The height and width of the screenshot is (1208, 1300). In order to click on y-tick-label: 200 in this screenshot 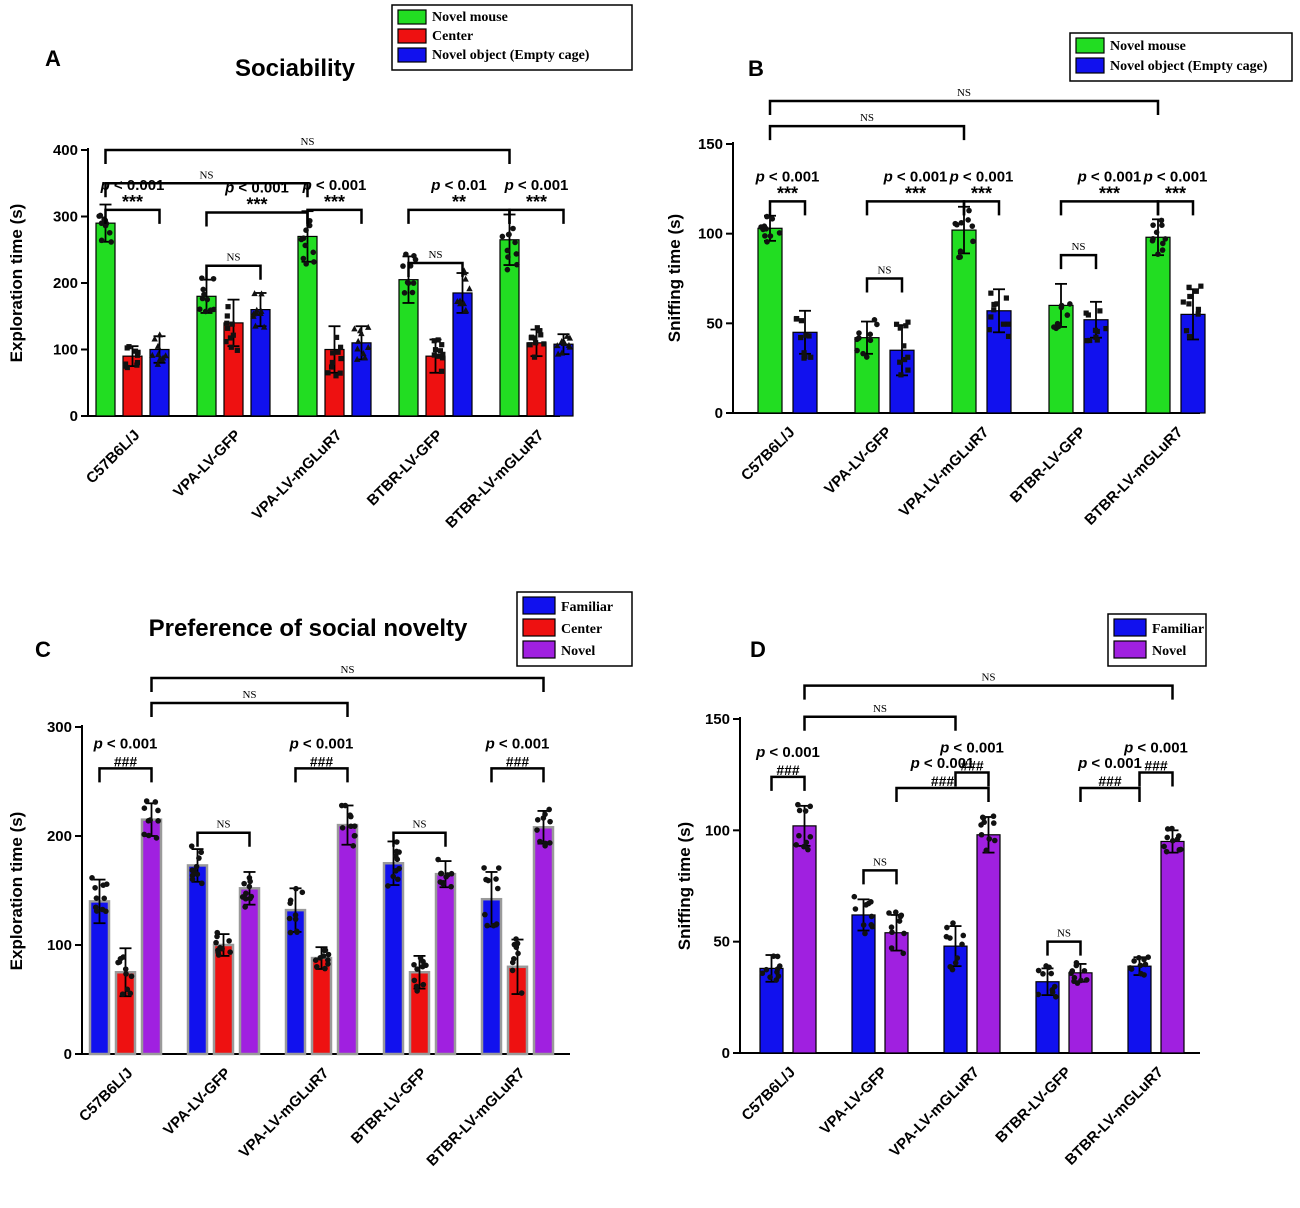, I will do `click(59, 836)`.